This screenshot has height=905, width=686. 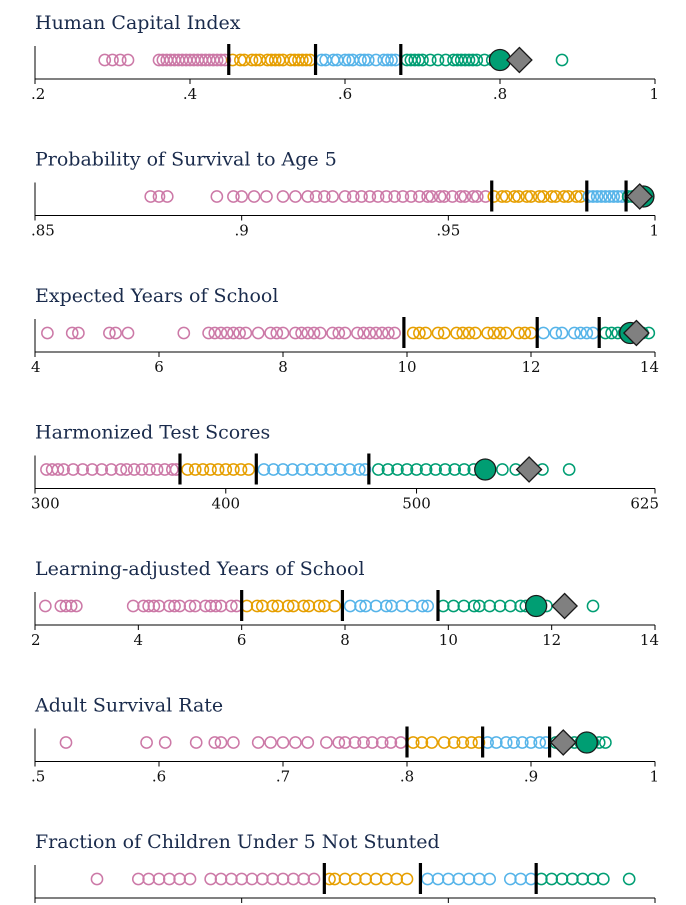 I want to click on chart-panel: Adult Survival Rate .5 .6 .7 .8 .9 1, so click(x=345, y=740).